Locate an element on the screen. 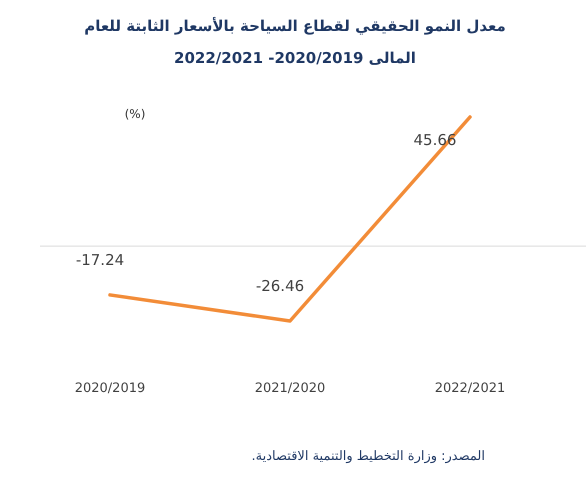 The image size is (586, 480). y-axis-title: (%) is located at coordinates (135, 114).